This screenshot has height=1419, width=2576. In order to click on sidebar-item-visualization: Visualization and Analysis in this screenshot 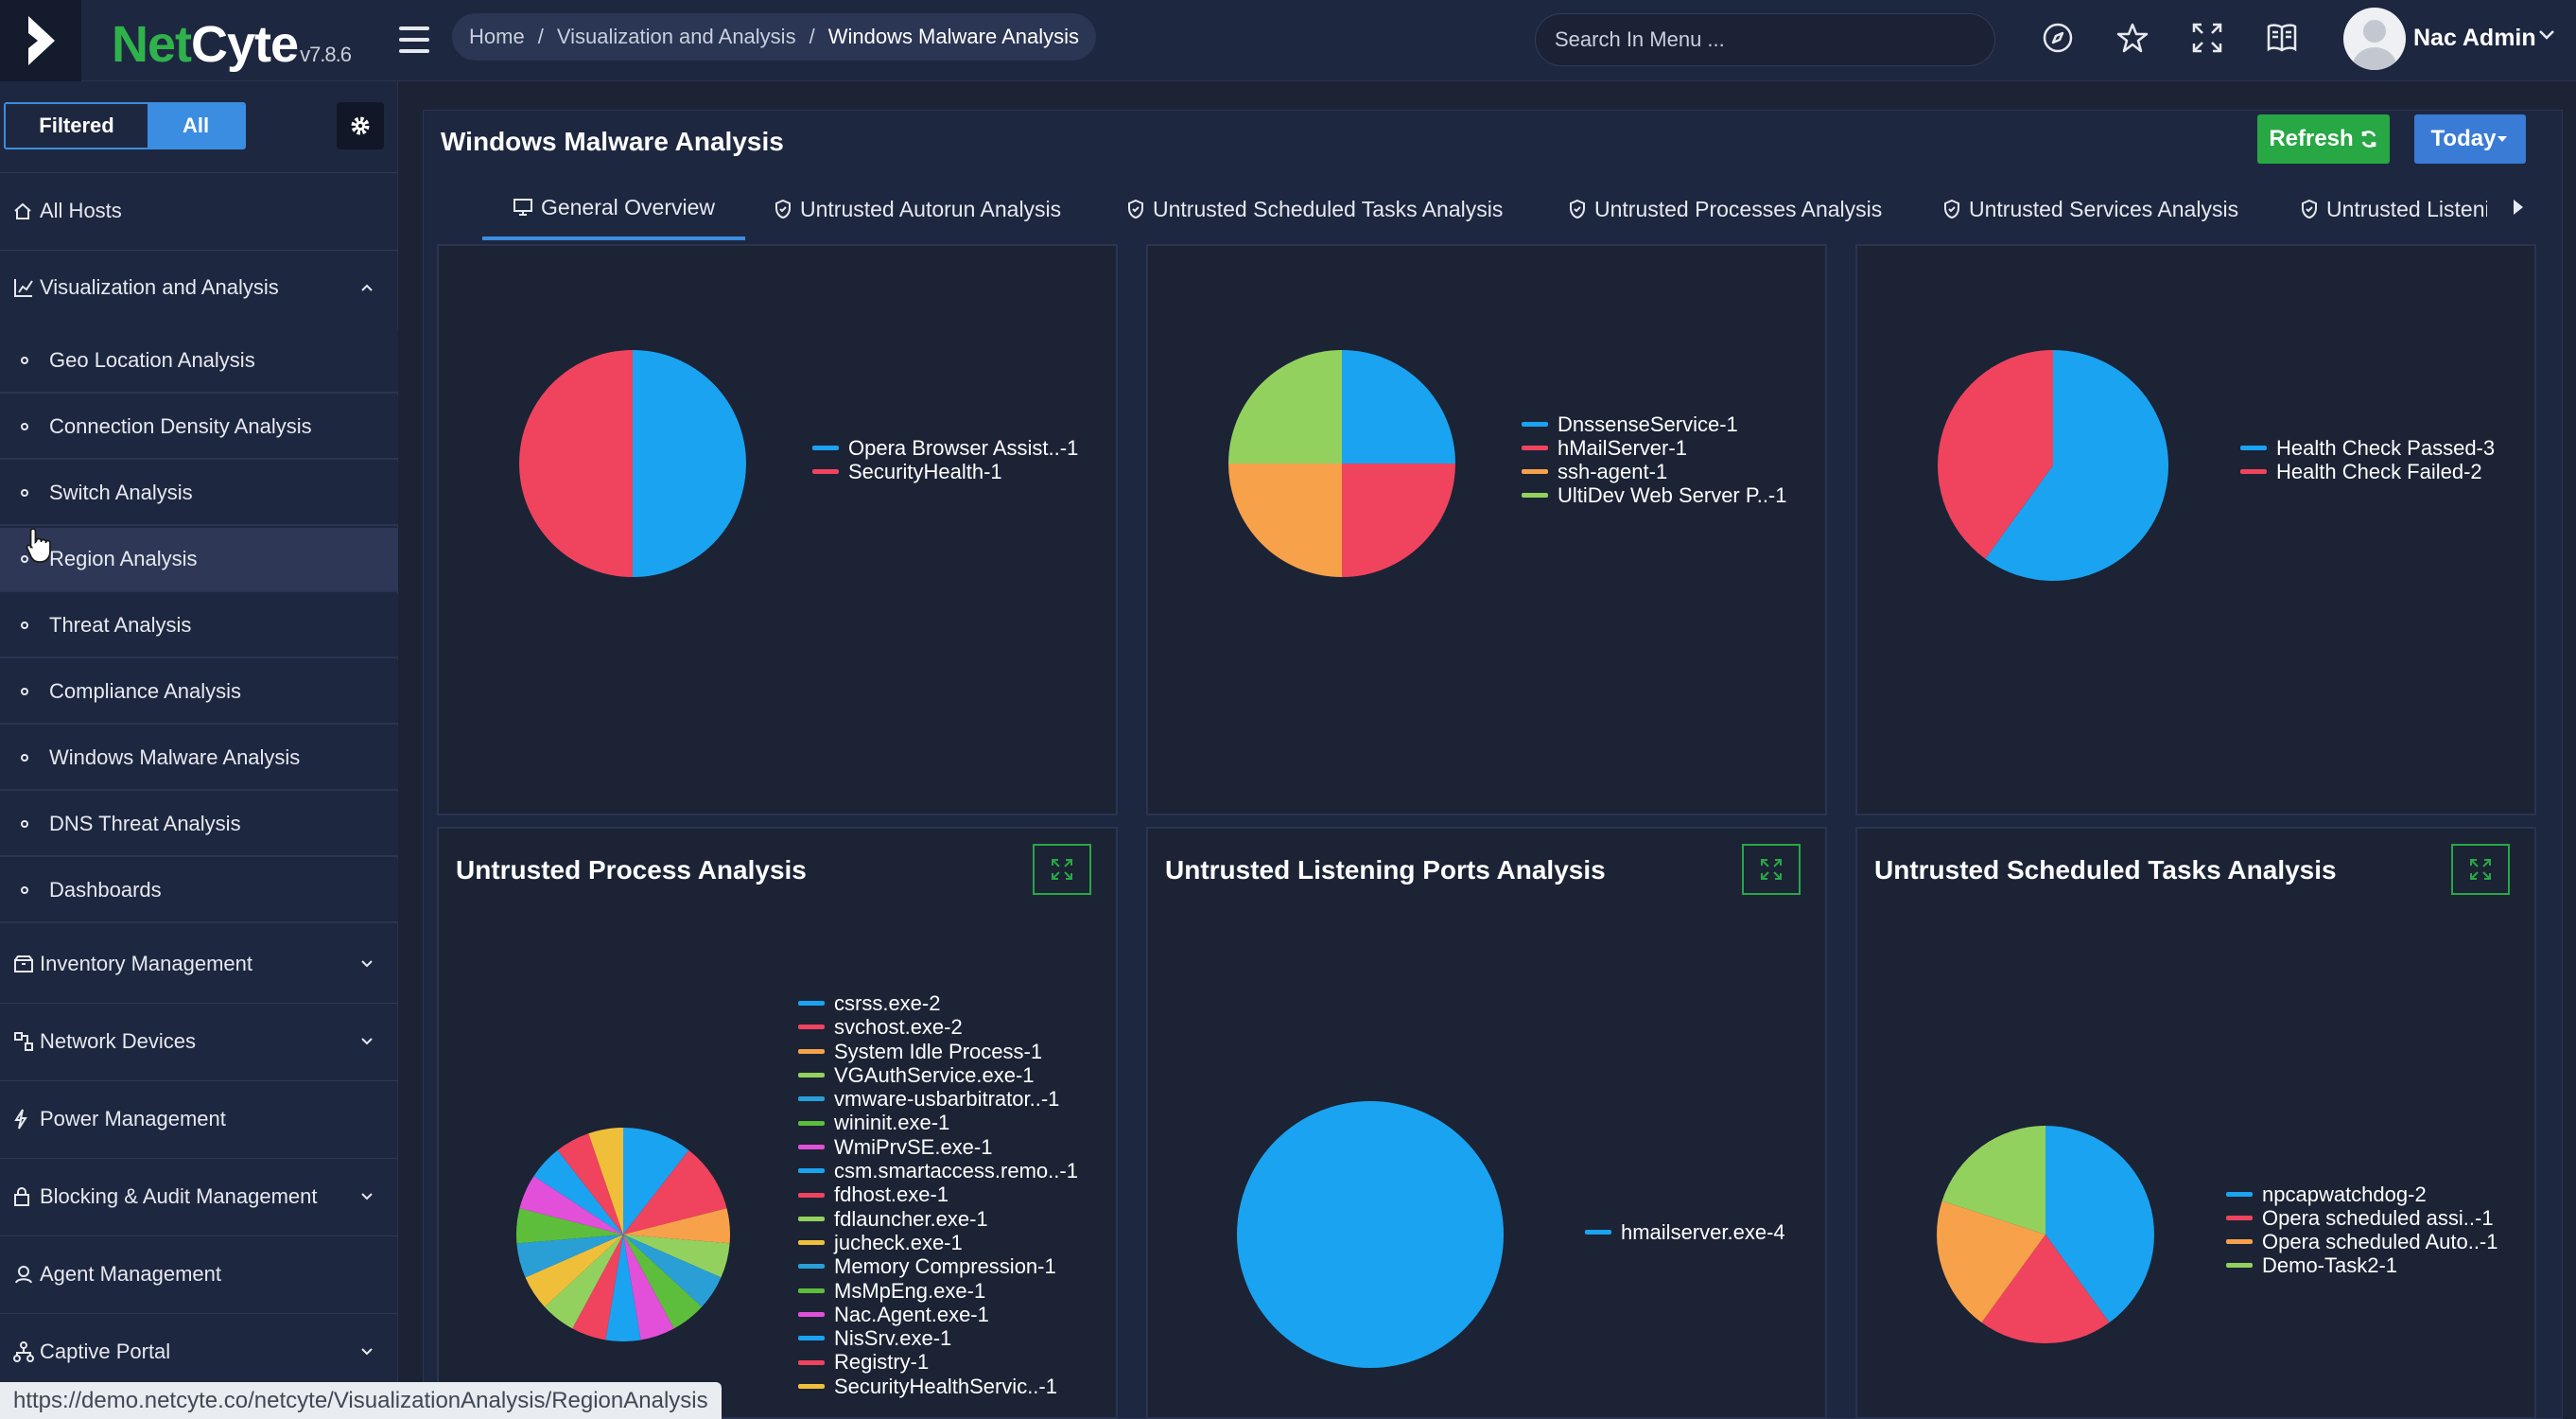, I will do `click(199, 287)`.